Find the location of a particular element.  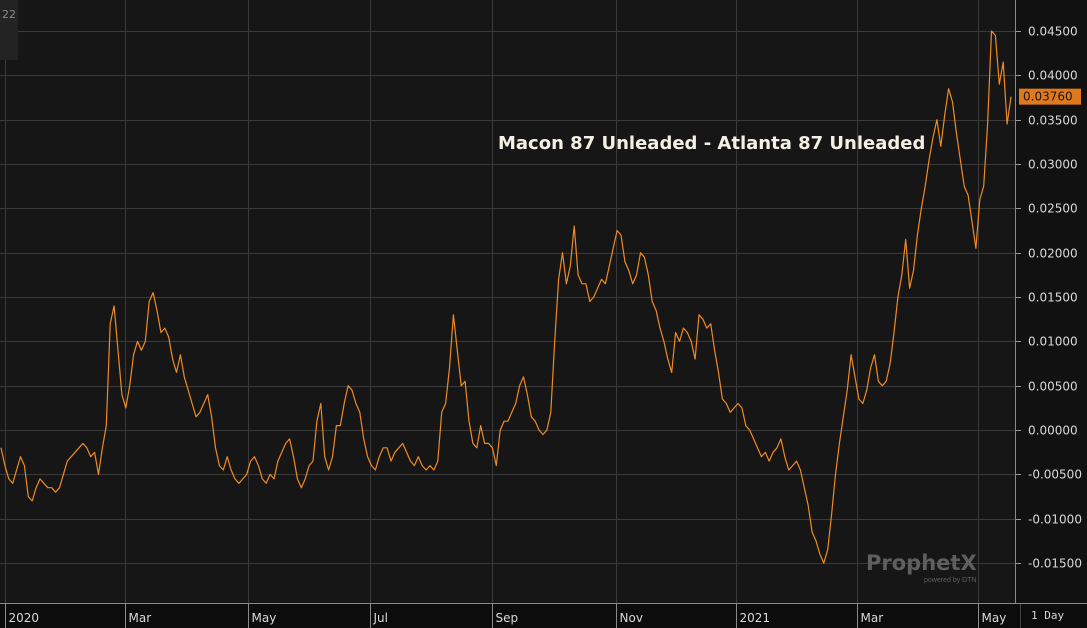

y-tick-label: 0.00500 is located at coordinates (1053, 387).